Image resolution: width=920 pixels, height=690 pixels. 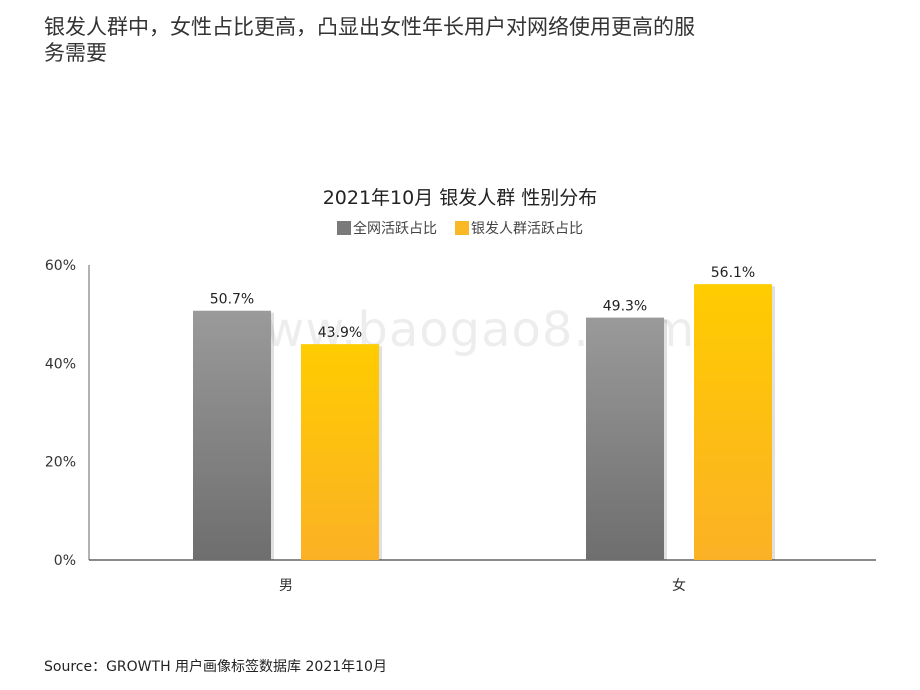 What do you see at coordinates (460, 198) in the screenshot?
I see `chart-title: 2021年10月 银发人群 性别分布` at bounding box center [460, 198].